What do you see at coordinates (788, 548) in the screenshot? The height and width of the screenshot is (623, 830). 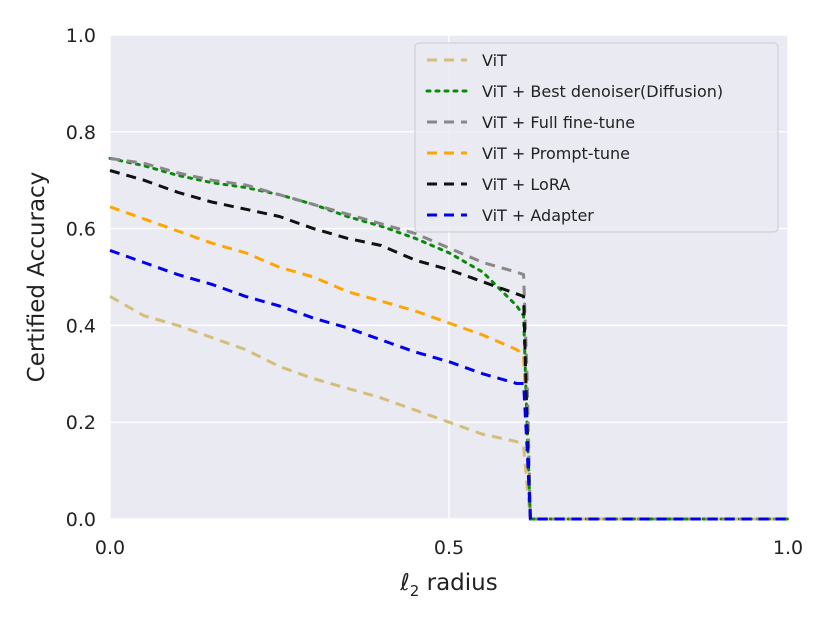 I see `x-tick-label: 1.0` at bounding box center [788, 548].